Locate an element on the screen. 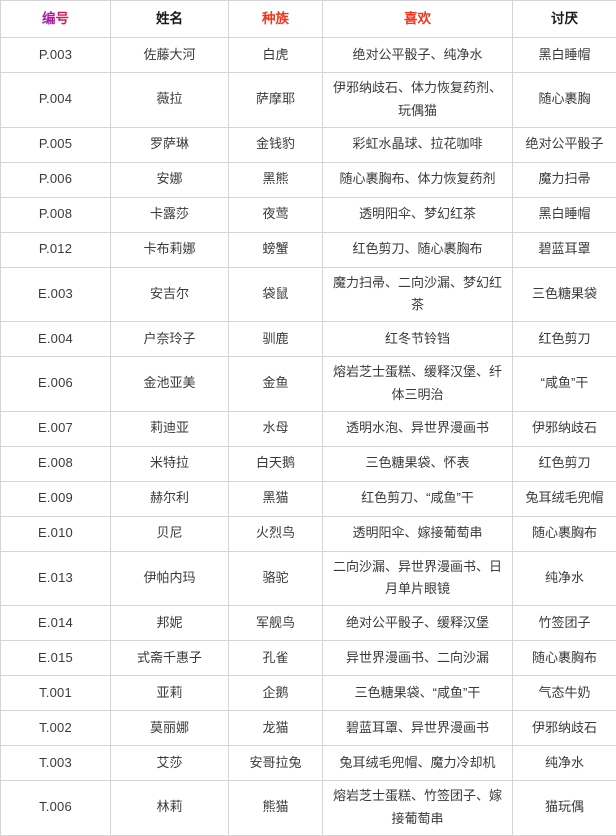 The image size is (616, 836). cell-id: E.015 is located at coordinates (56, 658).